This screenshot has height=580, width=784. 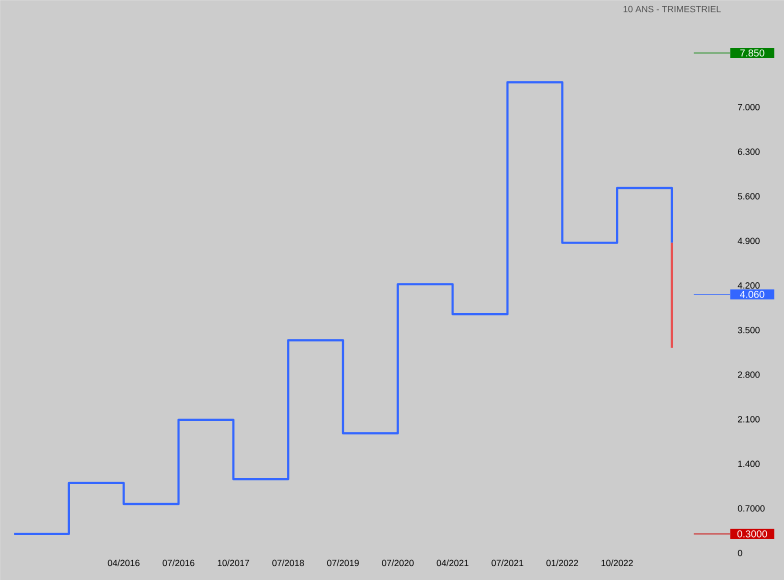 I want to click on x-tick-label: 07/2019, so click(x=343, y=563).